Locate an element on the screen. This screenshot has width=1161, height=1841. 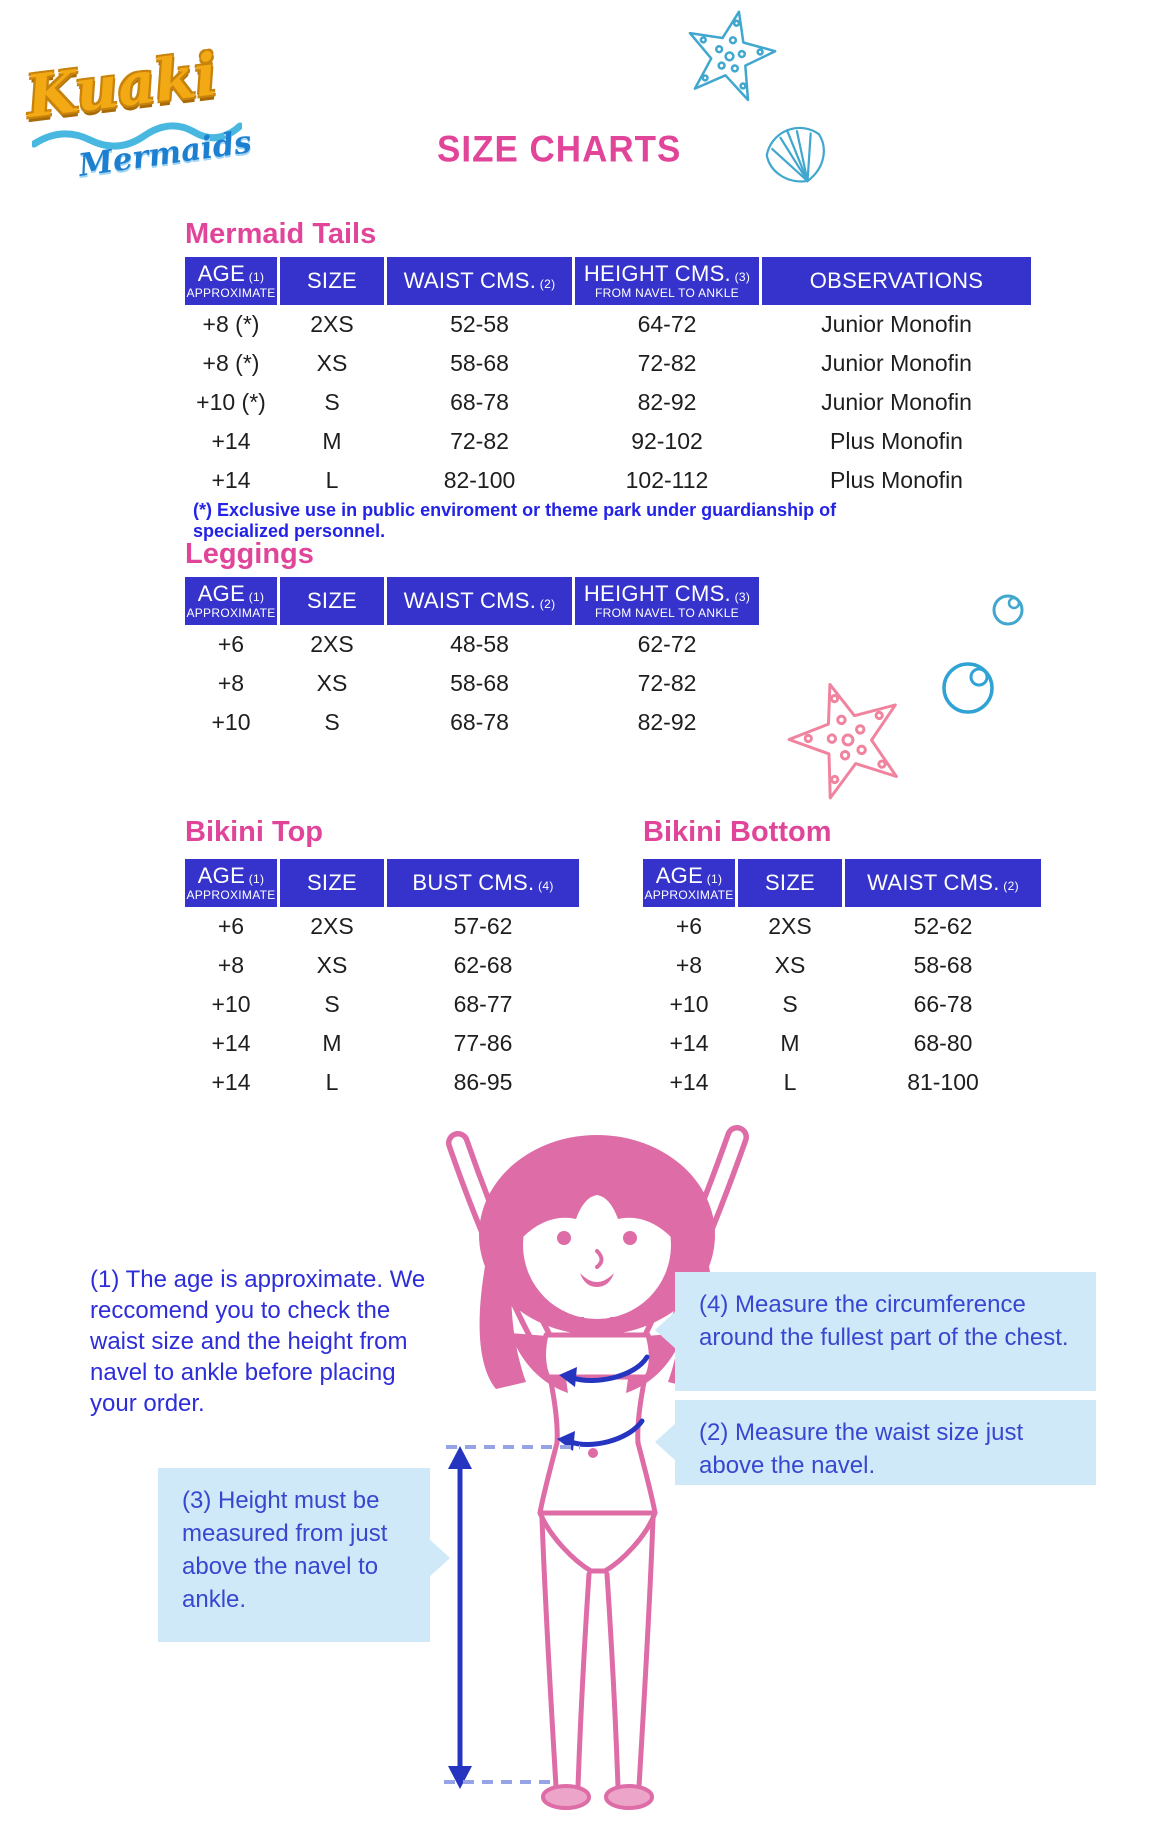
page-title: SIZE CHARTS is located at coordinates (559, 149).